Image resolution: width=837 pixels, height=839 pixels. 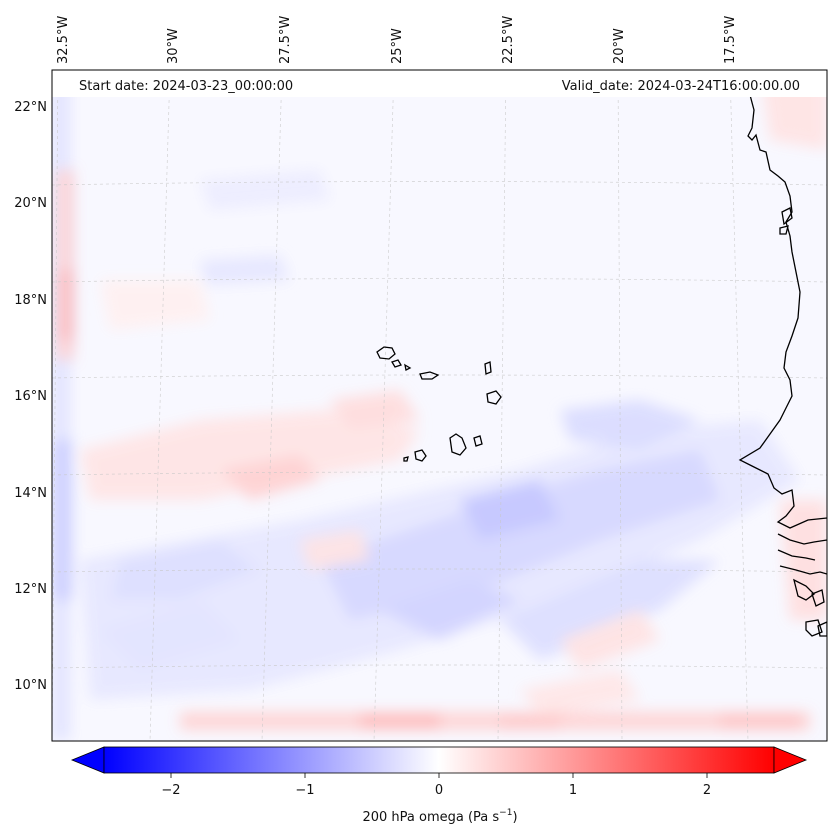 I want to click on colorbar-body, so click(x=439, y=760).